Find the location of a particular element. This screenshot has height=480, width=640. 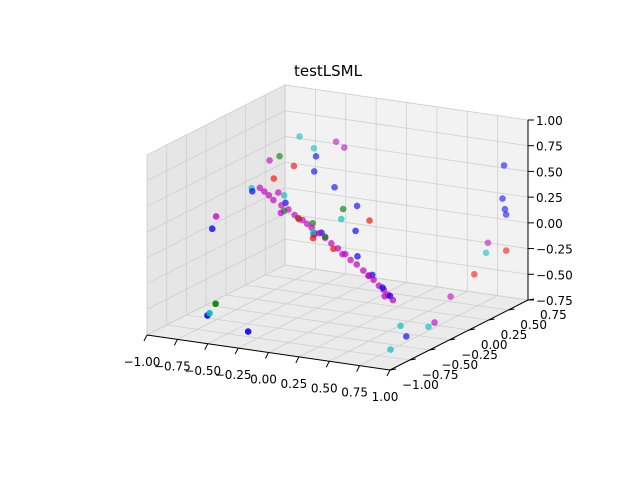

z-tick-label: 0.25 is located at coordinates (549, 198).